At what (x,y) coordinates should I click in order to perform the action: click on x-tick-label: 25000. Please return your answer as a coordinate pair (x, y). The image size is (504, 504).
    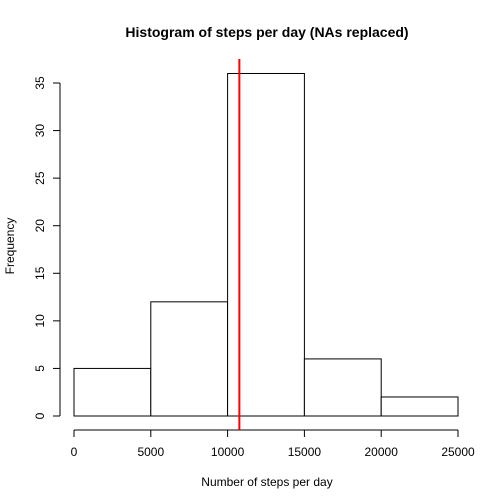
    Looking at the image, I should click on (458, 452).